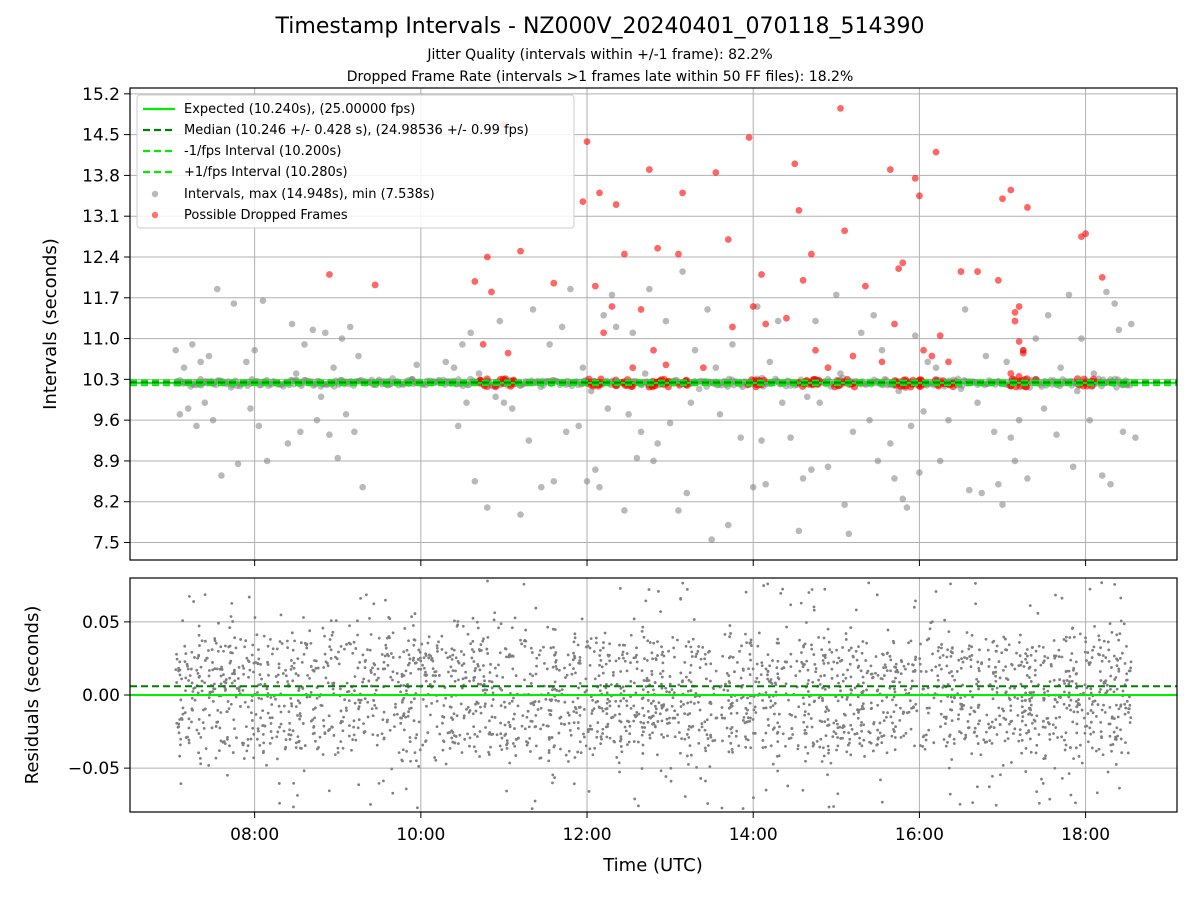  What do you see at coordinates (50, 324) in the screenshot?
I see `intervals-y-axis-label: Intervals (seconds)` at bounding box center [50, 324].